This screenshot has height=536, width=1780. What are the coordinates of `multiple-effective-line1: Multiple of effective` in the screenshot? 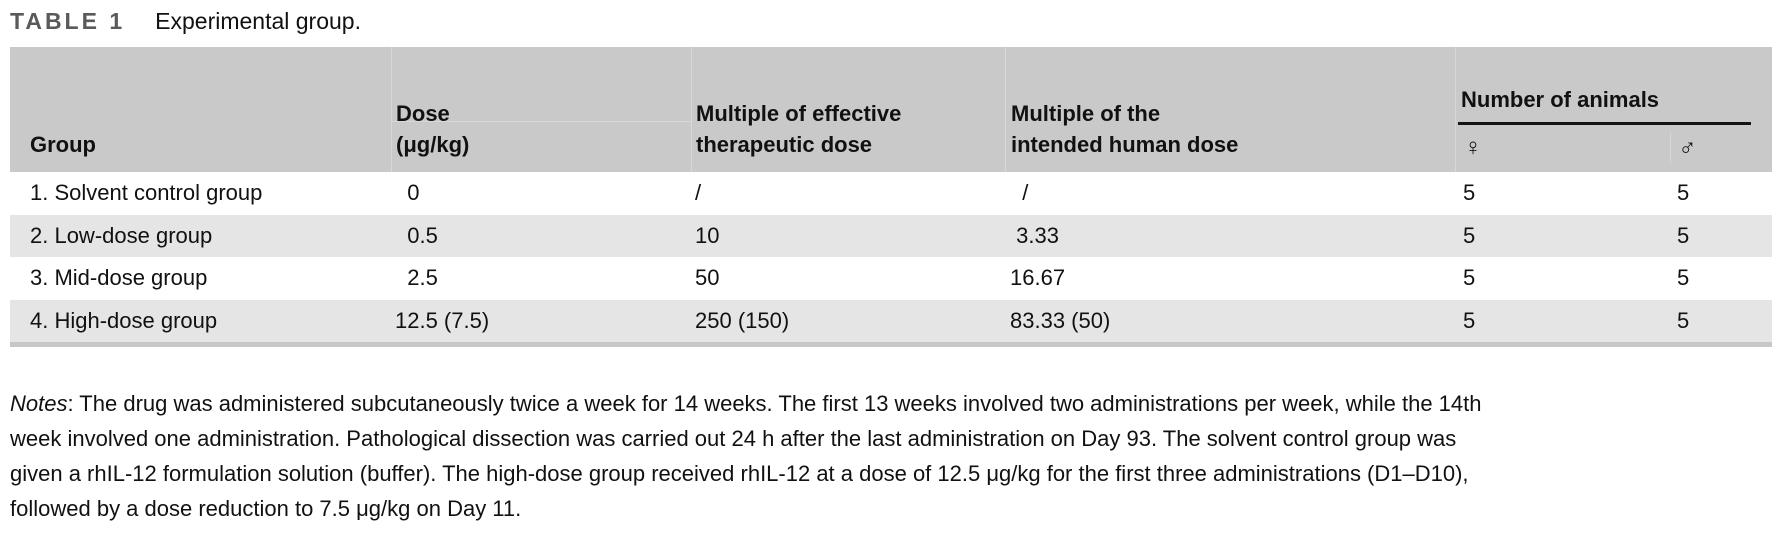 It's located at (799, 113).